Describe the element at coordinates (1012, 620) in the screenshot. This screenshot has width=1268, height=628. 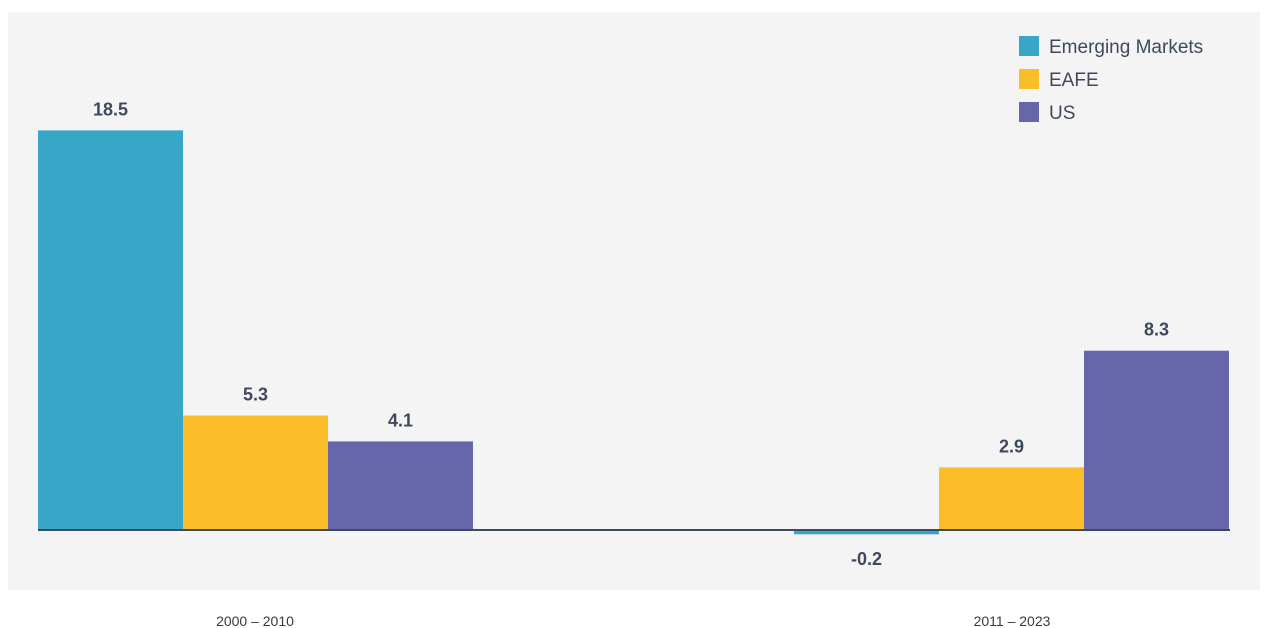
I see `category-label-2: 2011 – 2023` at that location.